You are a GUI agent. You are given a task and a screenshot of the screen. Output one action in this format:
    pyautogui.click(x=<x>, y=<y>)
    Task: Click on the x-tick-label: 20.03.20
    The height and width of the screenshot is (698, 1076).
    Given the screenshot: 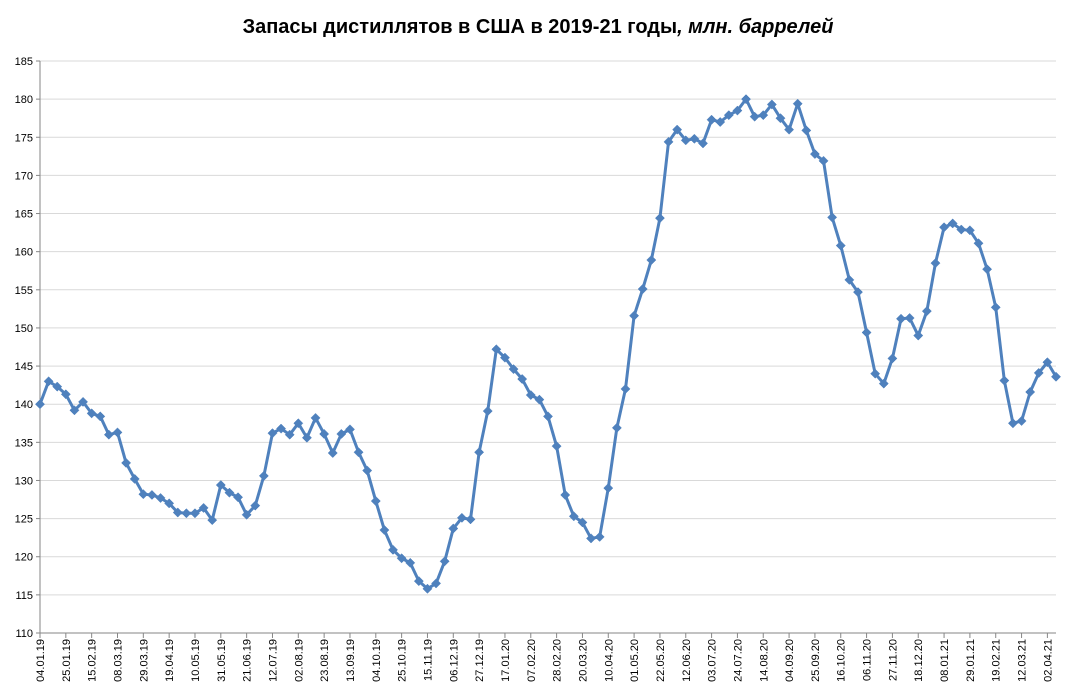 What is the action you would take?
    pyautogui.click(x=583, y=660)
    